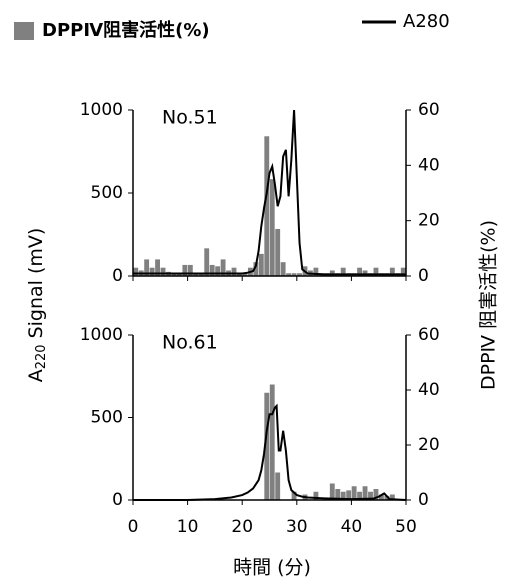  Describe the element at coordinates (426, 21) in the screenshot. I see `legend-label: A280` at that location.